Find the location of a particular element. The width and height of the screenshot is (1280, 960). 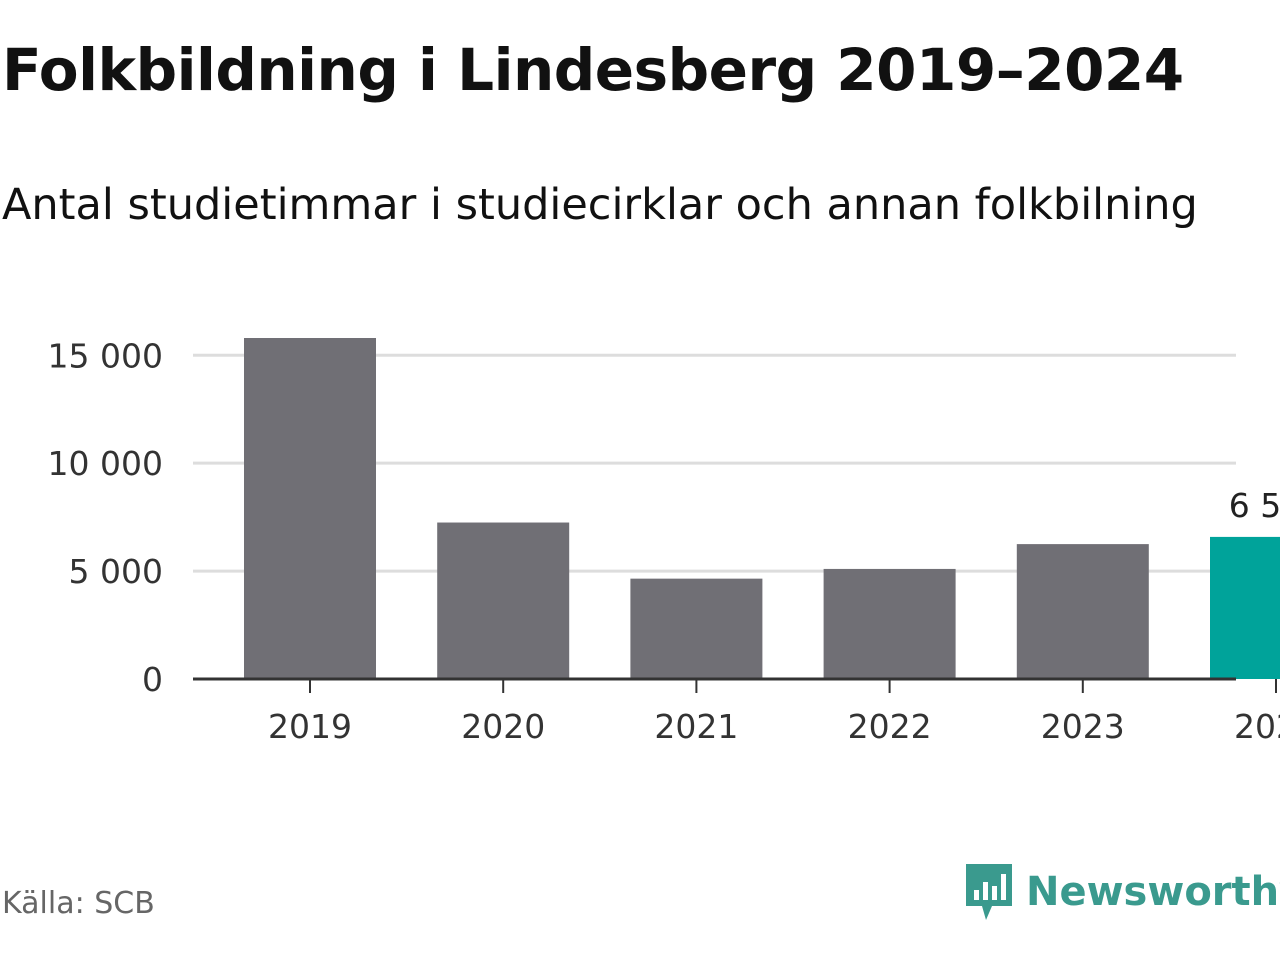

y-tick-label: 10 000 is located at coordinates (105, 463).